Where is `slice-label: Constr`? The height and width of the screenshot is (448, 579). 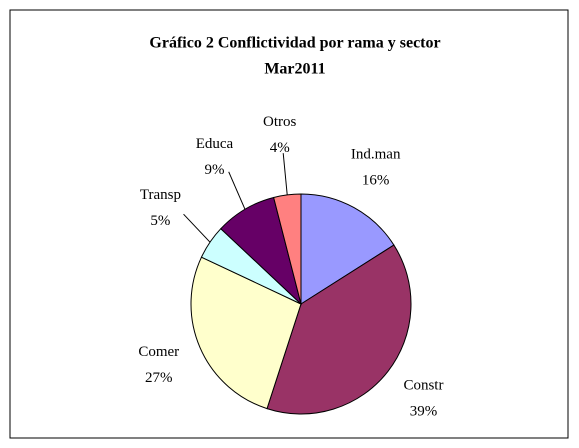 slice-label: Constr is located at coordinates (423, 385).